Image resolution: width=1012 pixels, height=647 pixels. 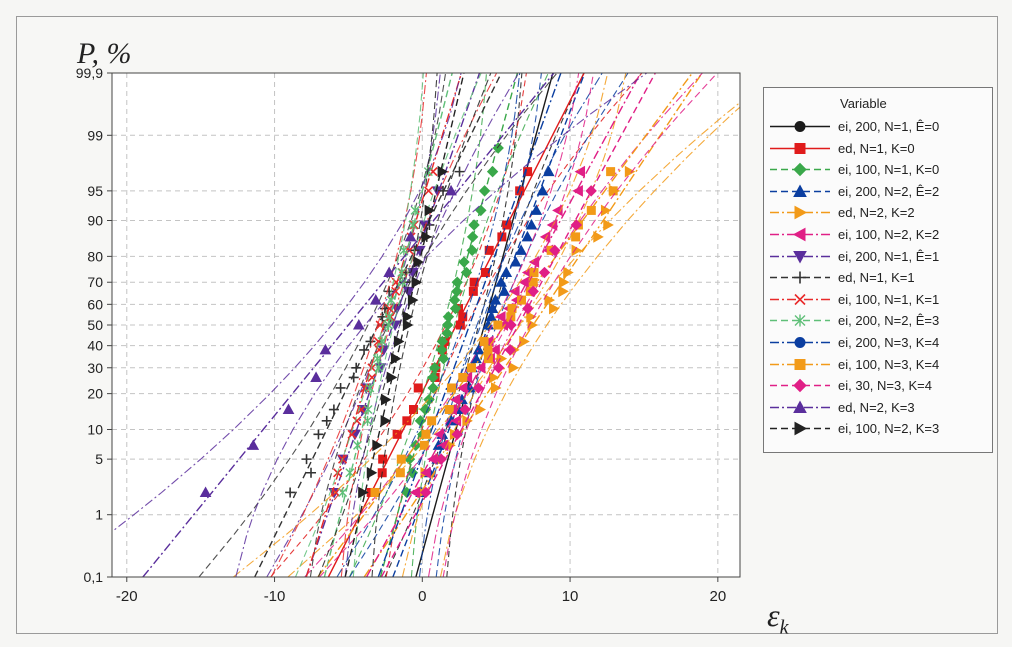 I want to click on y-tick-label: 99,9, so click(x=89, y=73).